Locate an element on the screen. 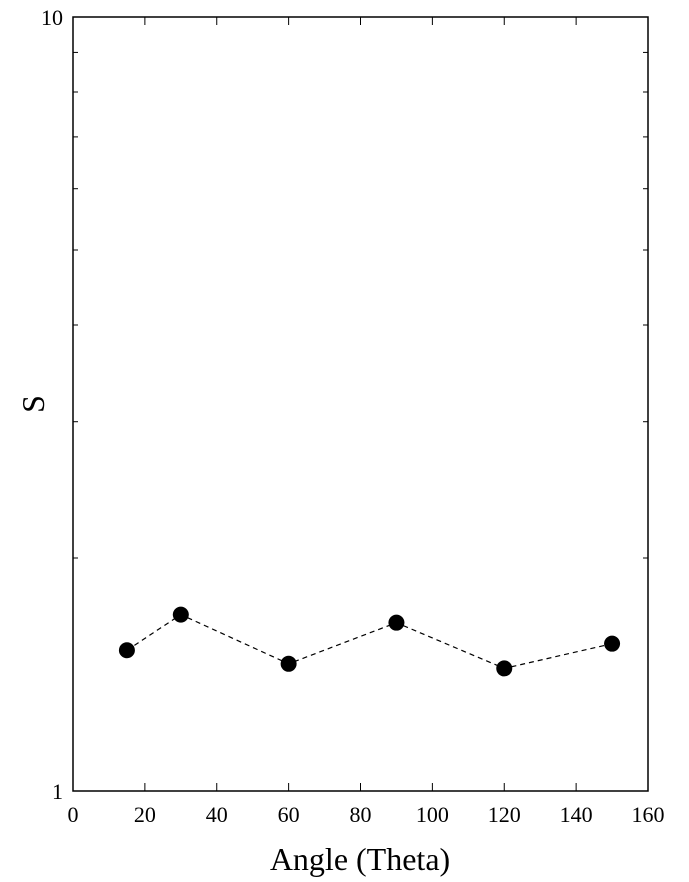 This screenshot has width=689, height=882. y-axis-title: S is located at coordinates (33, 404).